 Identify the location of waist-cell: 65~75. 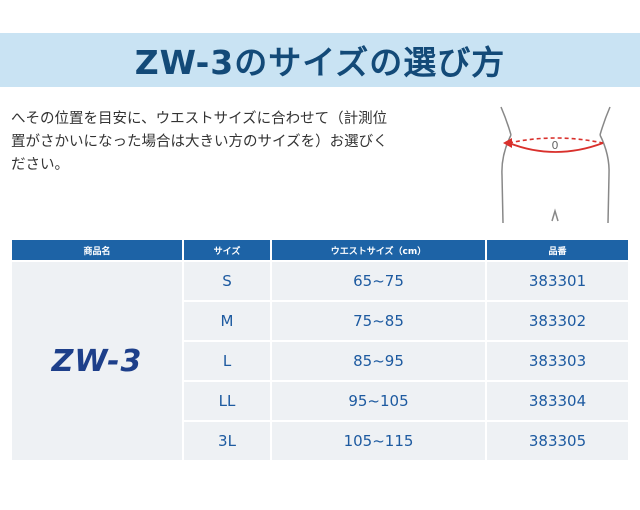
(378, 281).